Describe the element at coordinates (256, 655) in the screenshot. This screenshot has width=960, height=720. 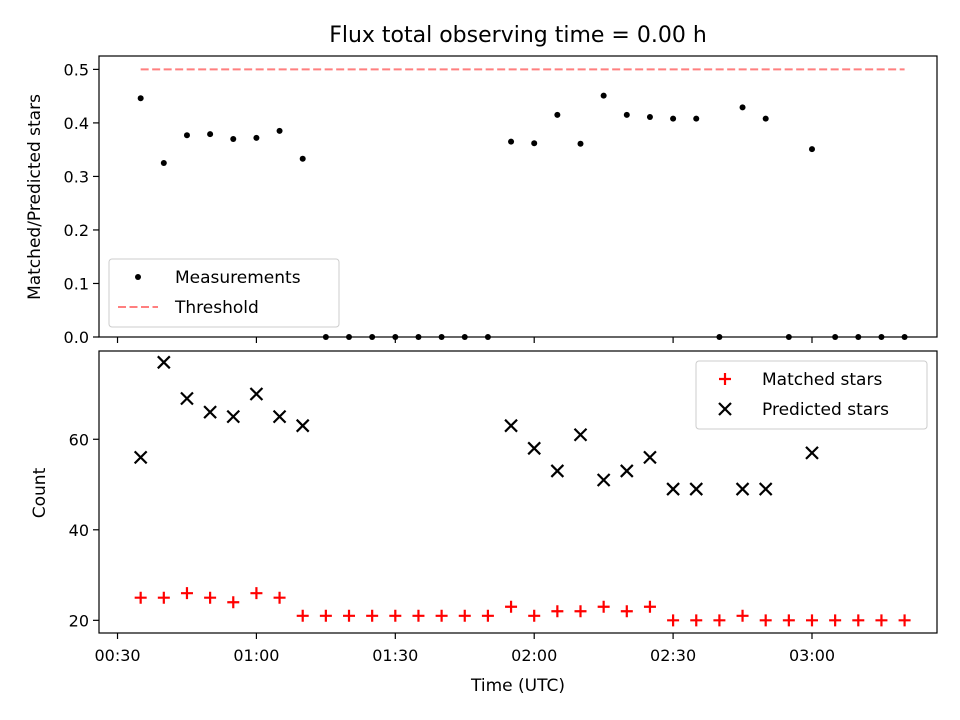
I see `x-tick-label: 01:00` at that location.